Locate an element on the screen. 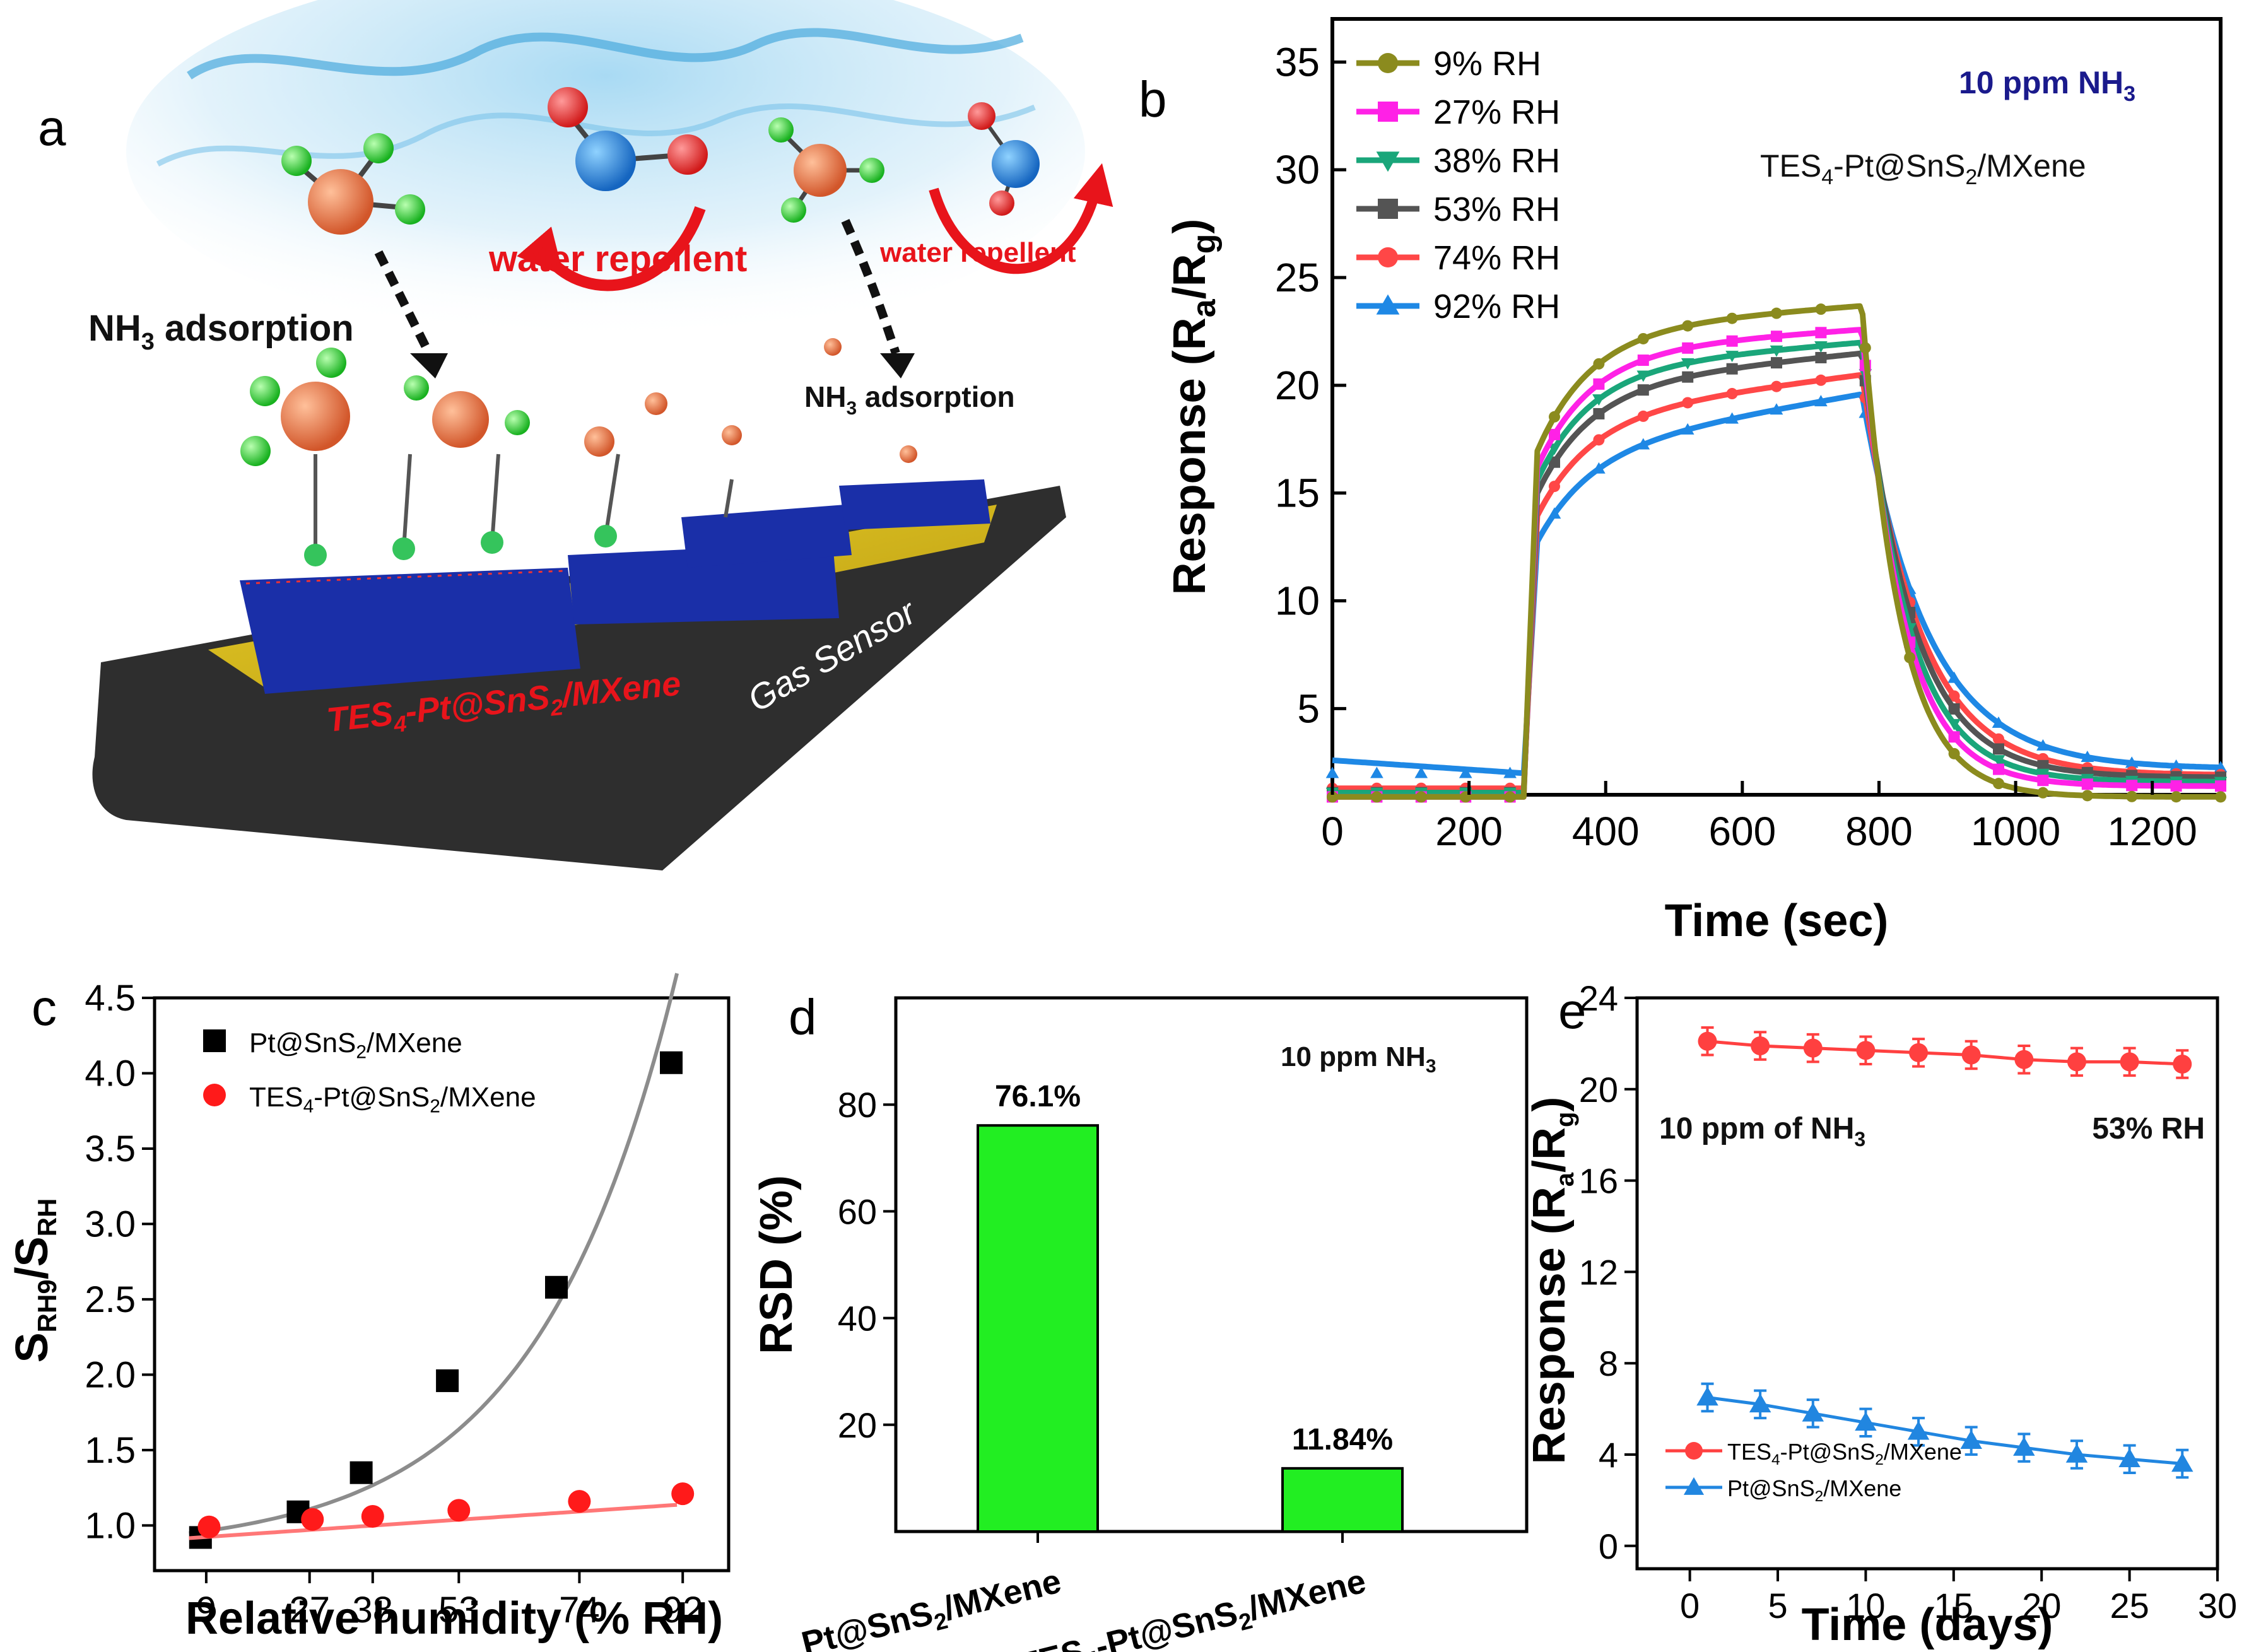 This screenshot has width=2261, height=1652. panel-e-axes: 0 5 10 15 20 25 30 0 4 8 12 16 20 24 is located at coordinates (1908, 1302).